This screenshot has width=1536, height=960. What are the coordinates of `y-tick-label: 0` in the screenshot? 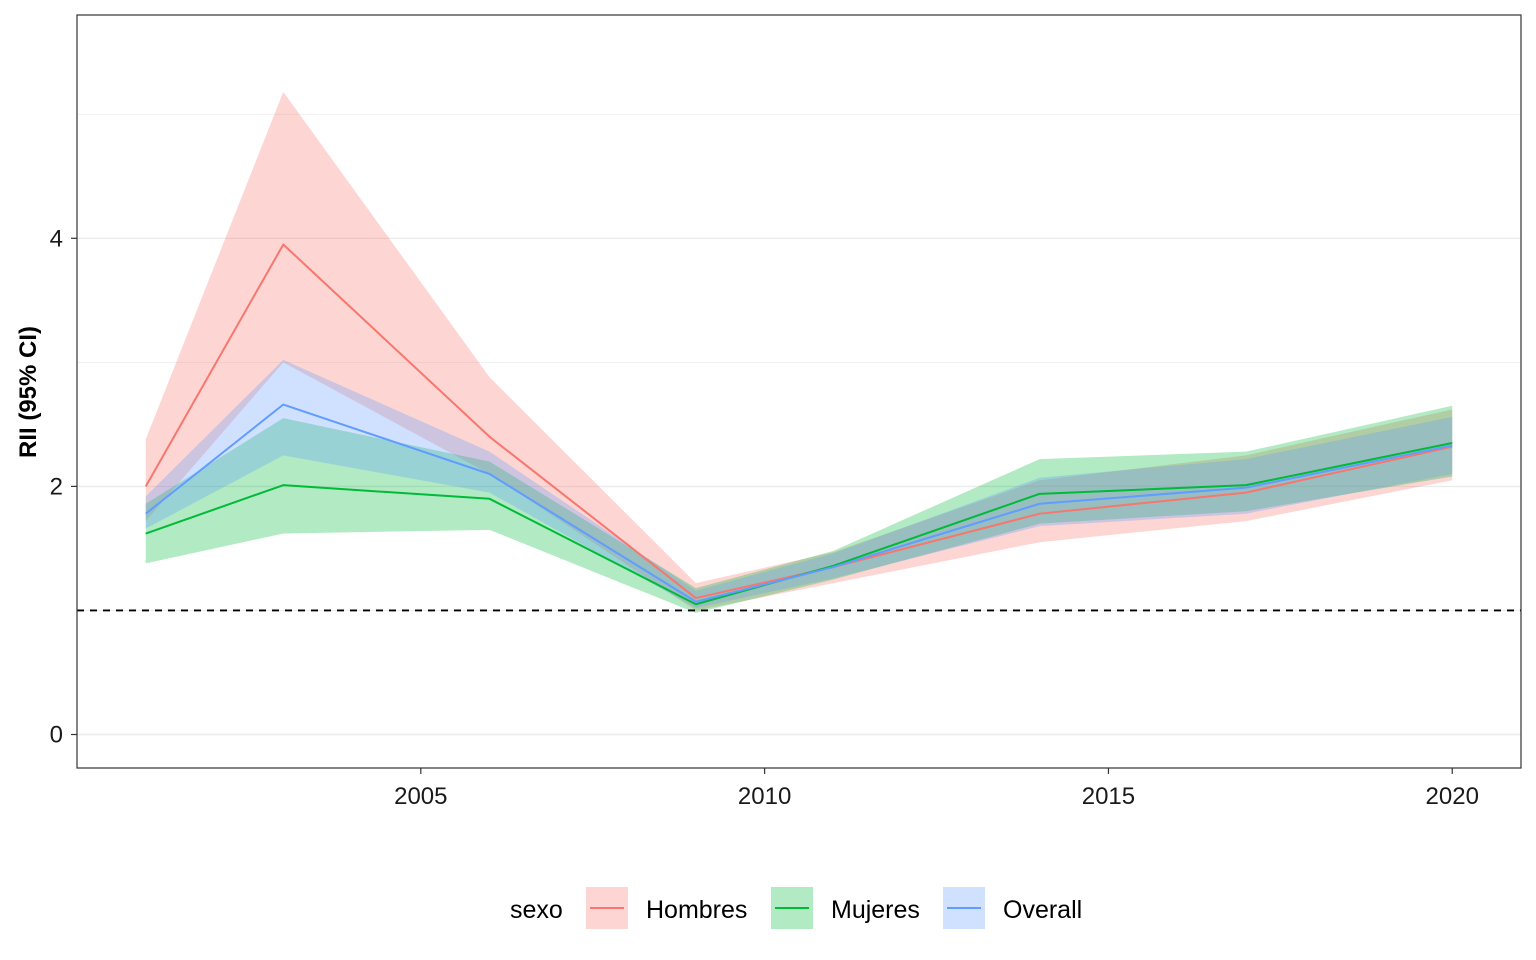 It's located at (56, 735).